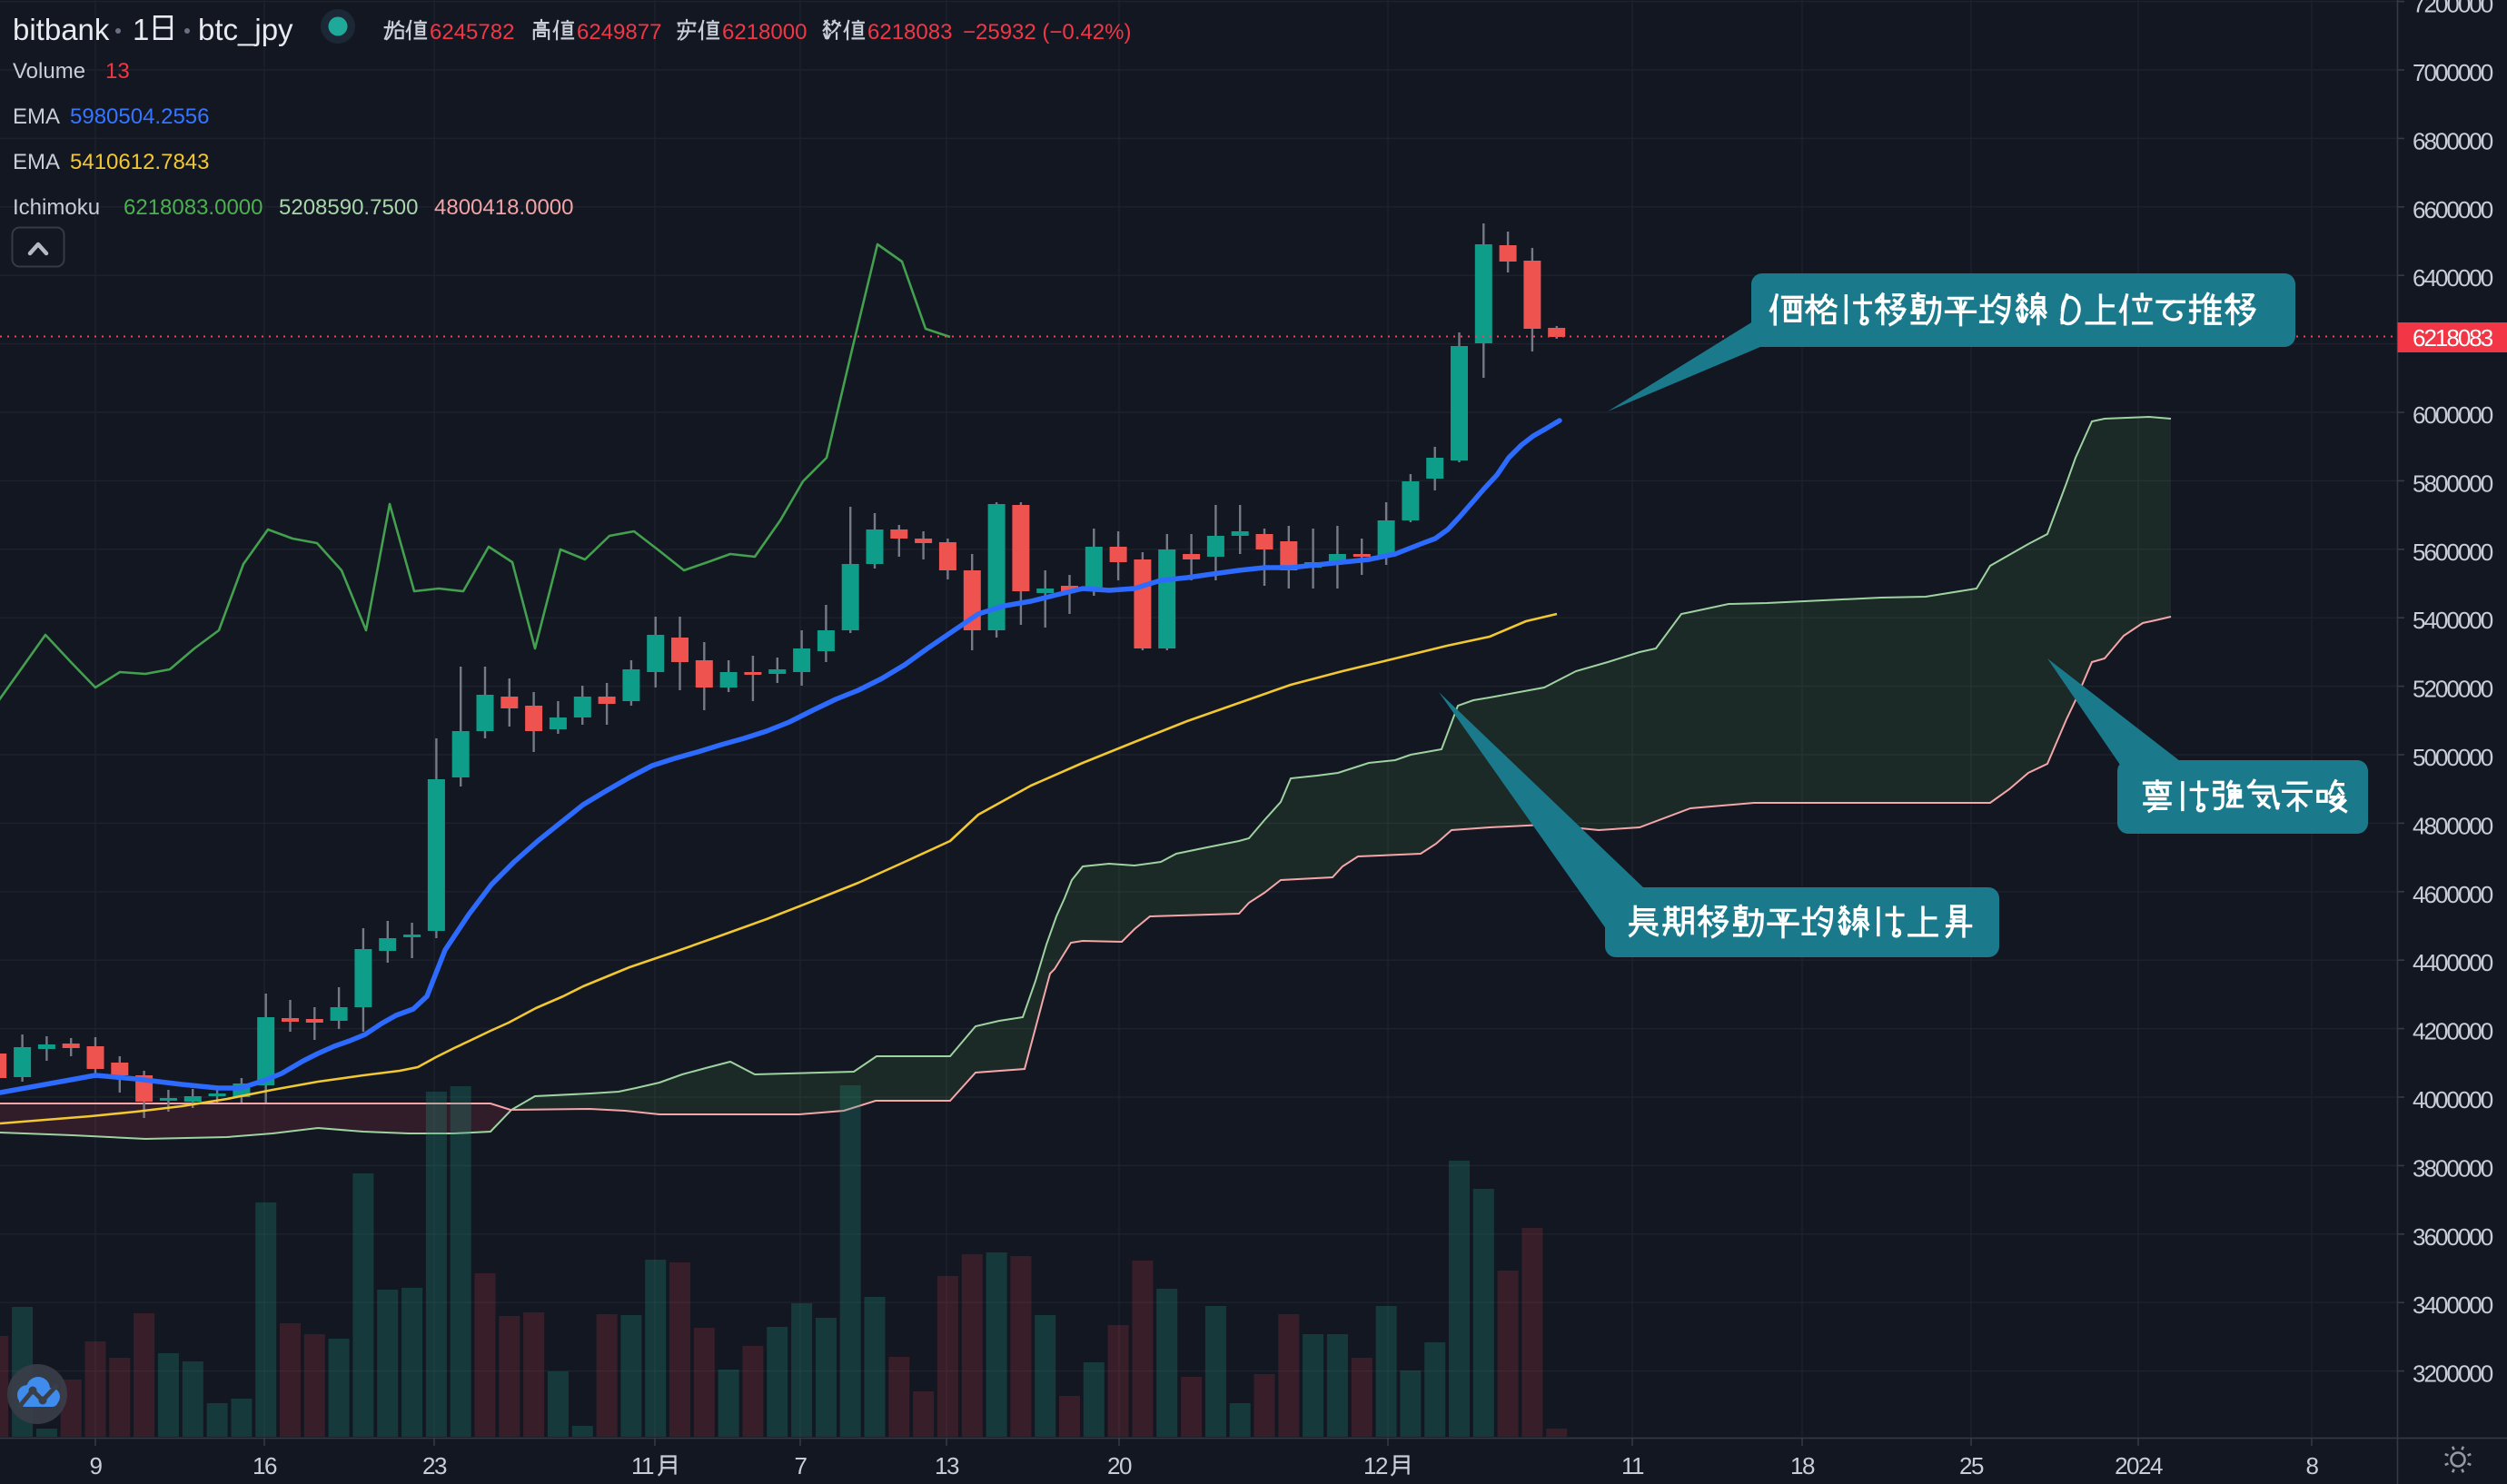 This screenshot has height=1484, width=2507. Describe the element at coordinates (504, 207) in the screenshot. I see `svg-text: 4800418.0000` at that location.